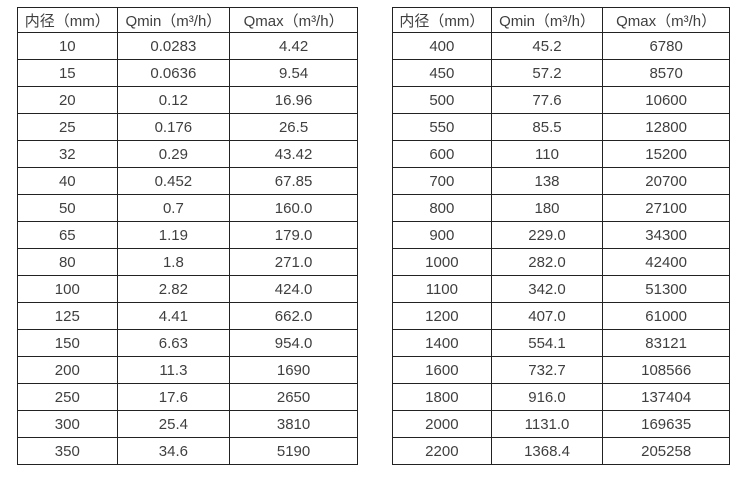  Describe the element at coordinates (293, 424) in the screenshot. I see `cell: 3810` at that location.